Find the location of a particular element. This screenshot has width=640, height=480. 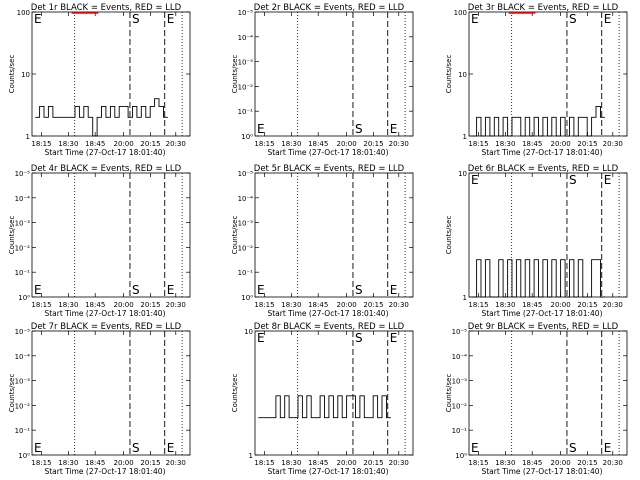

panel-title: Det 5r BLACK = Events, RED = LLD is located at coordinates (329, 169).